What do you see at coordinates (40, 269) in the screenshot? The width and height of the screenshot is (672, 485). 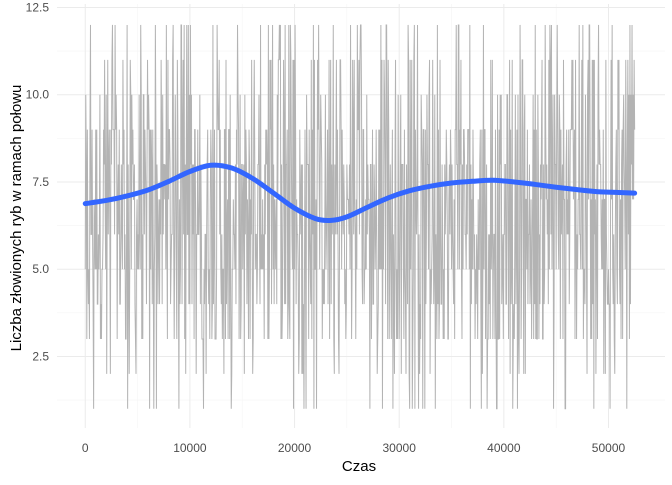 I see `y-tick-label: 5.0` at bounding box center [40, 269].